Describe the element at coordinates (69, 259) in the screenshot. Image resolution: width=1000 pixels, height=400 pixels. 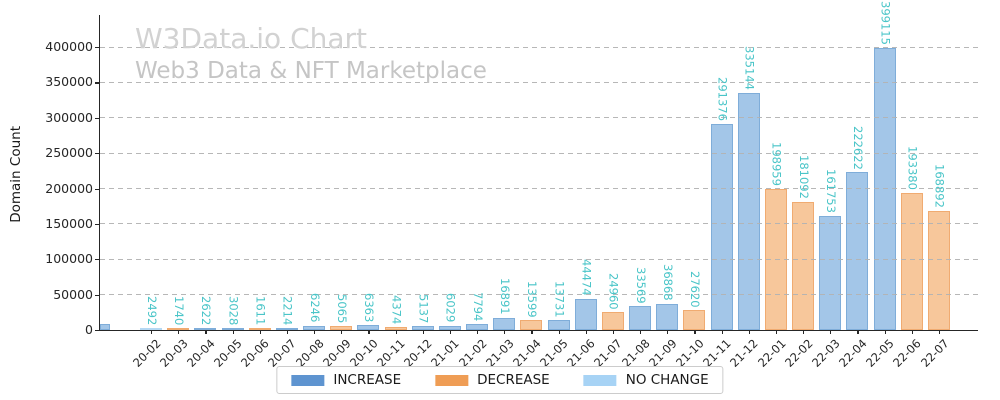
I see `y-tick-label: 100000` at that location.